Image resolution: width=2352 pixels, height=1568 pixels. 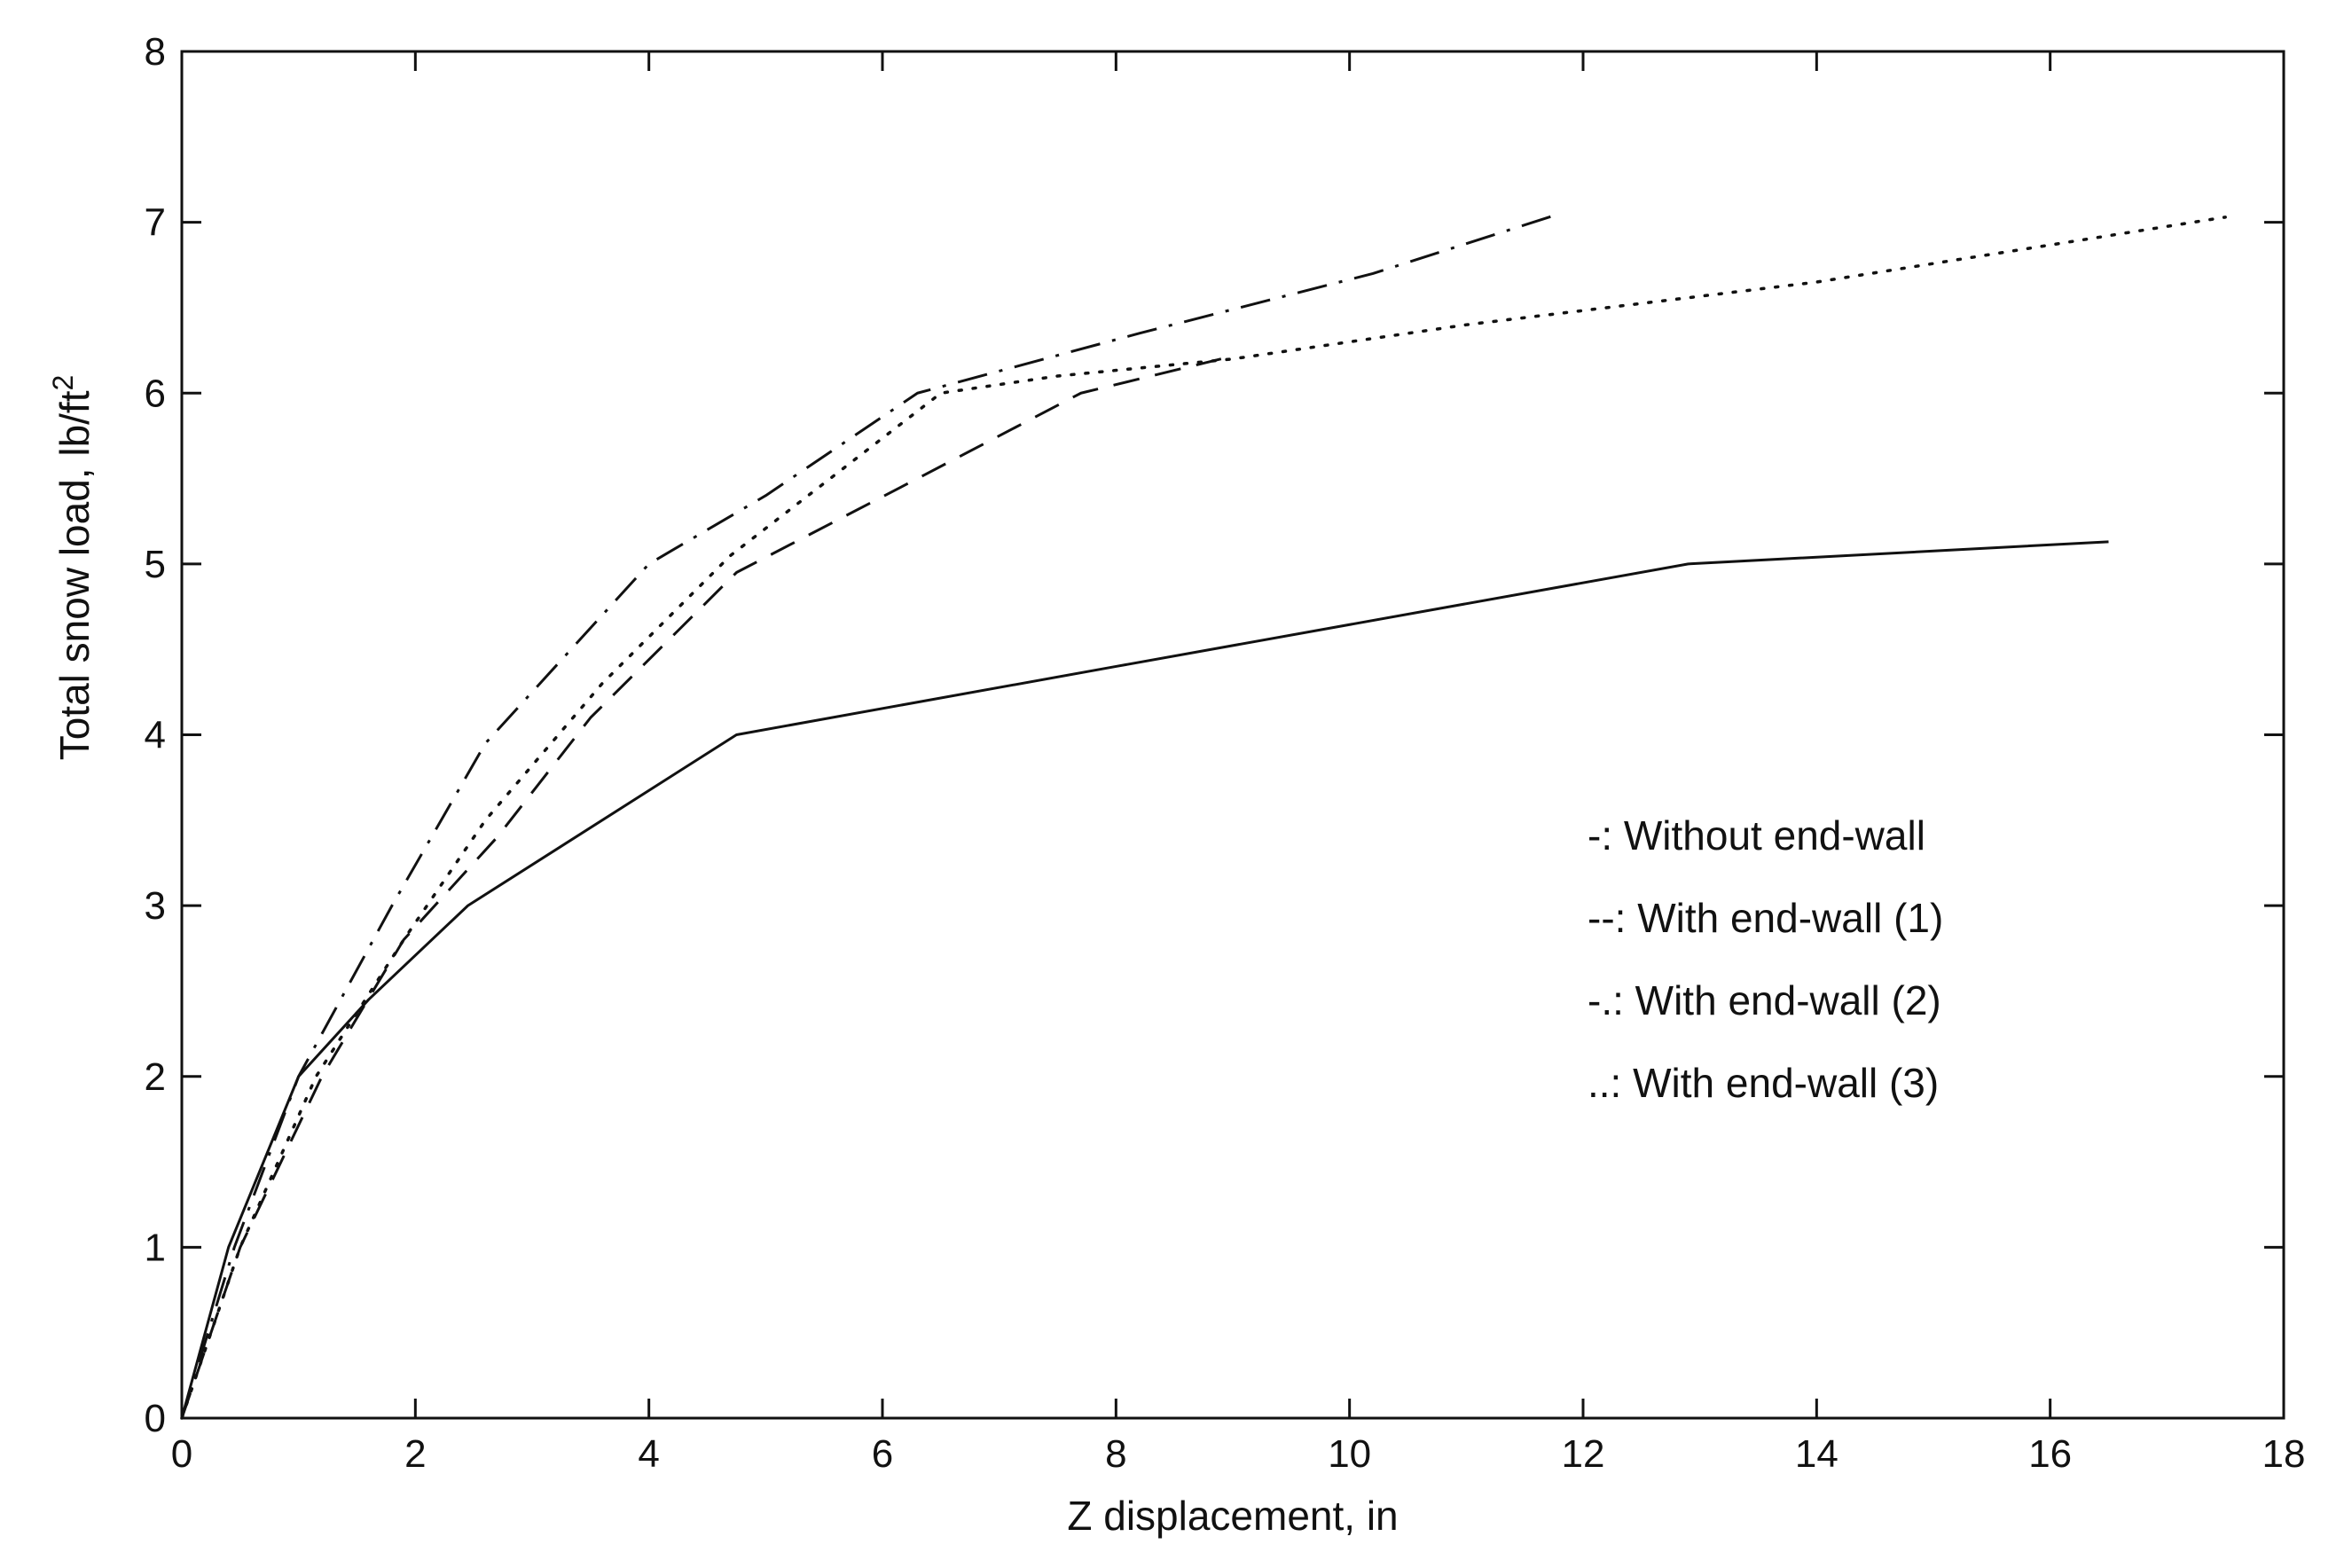 I want to click on y-tick-label: 2, so click(x=155, y=1077).